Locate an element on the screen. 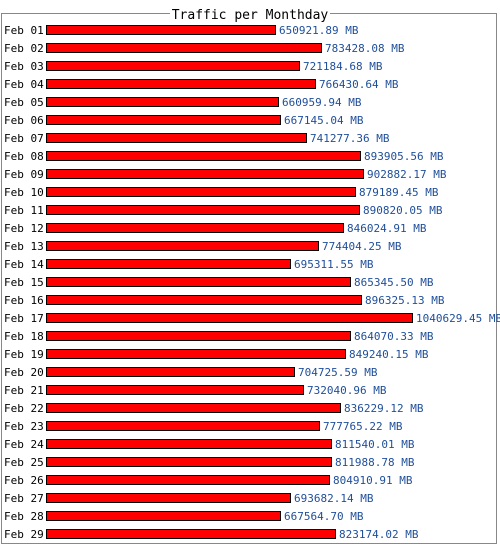 The width and height of the screenshot is (500, 547). value-label: 902882.17 MB is located at coordinates (407, 174).